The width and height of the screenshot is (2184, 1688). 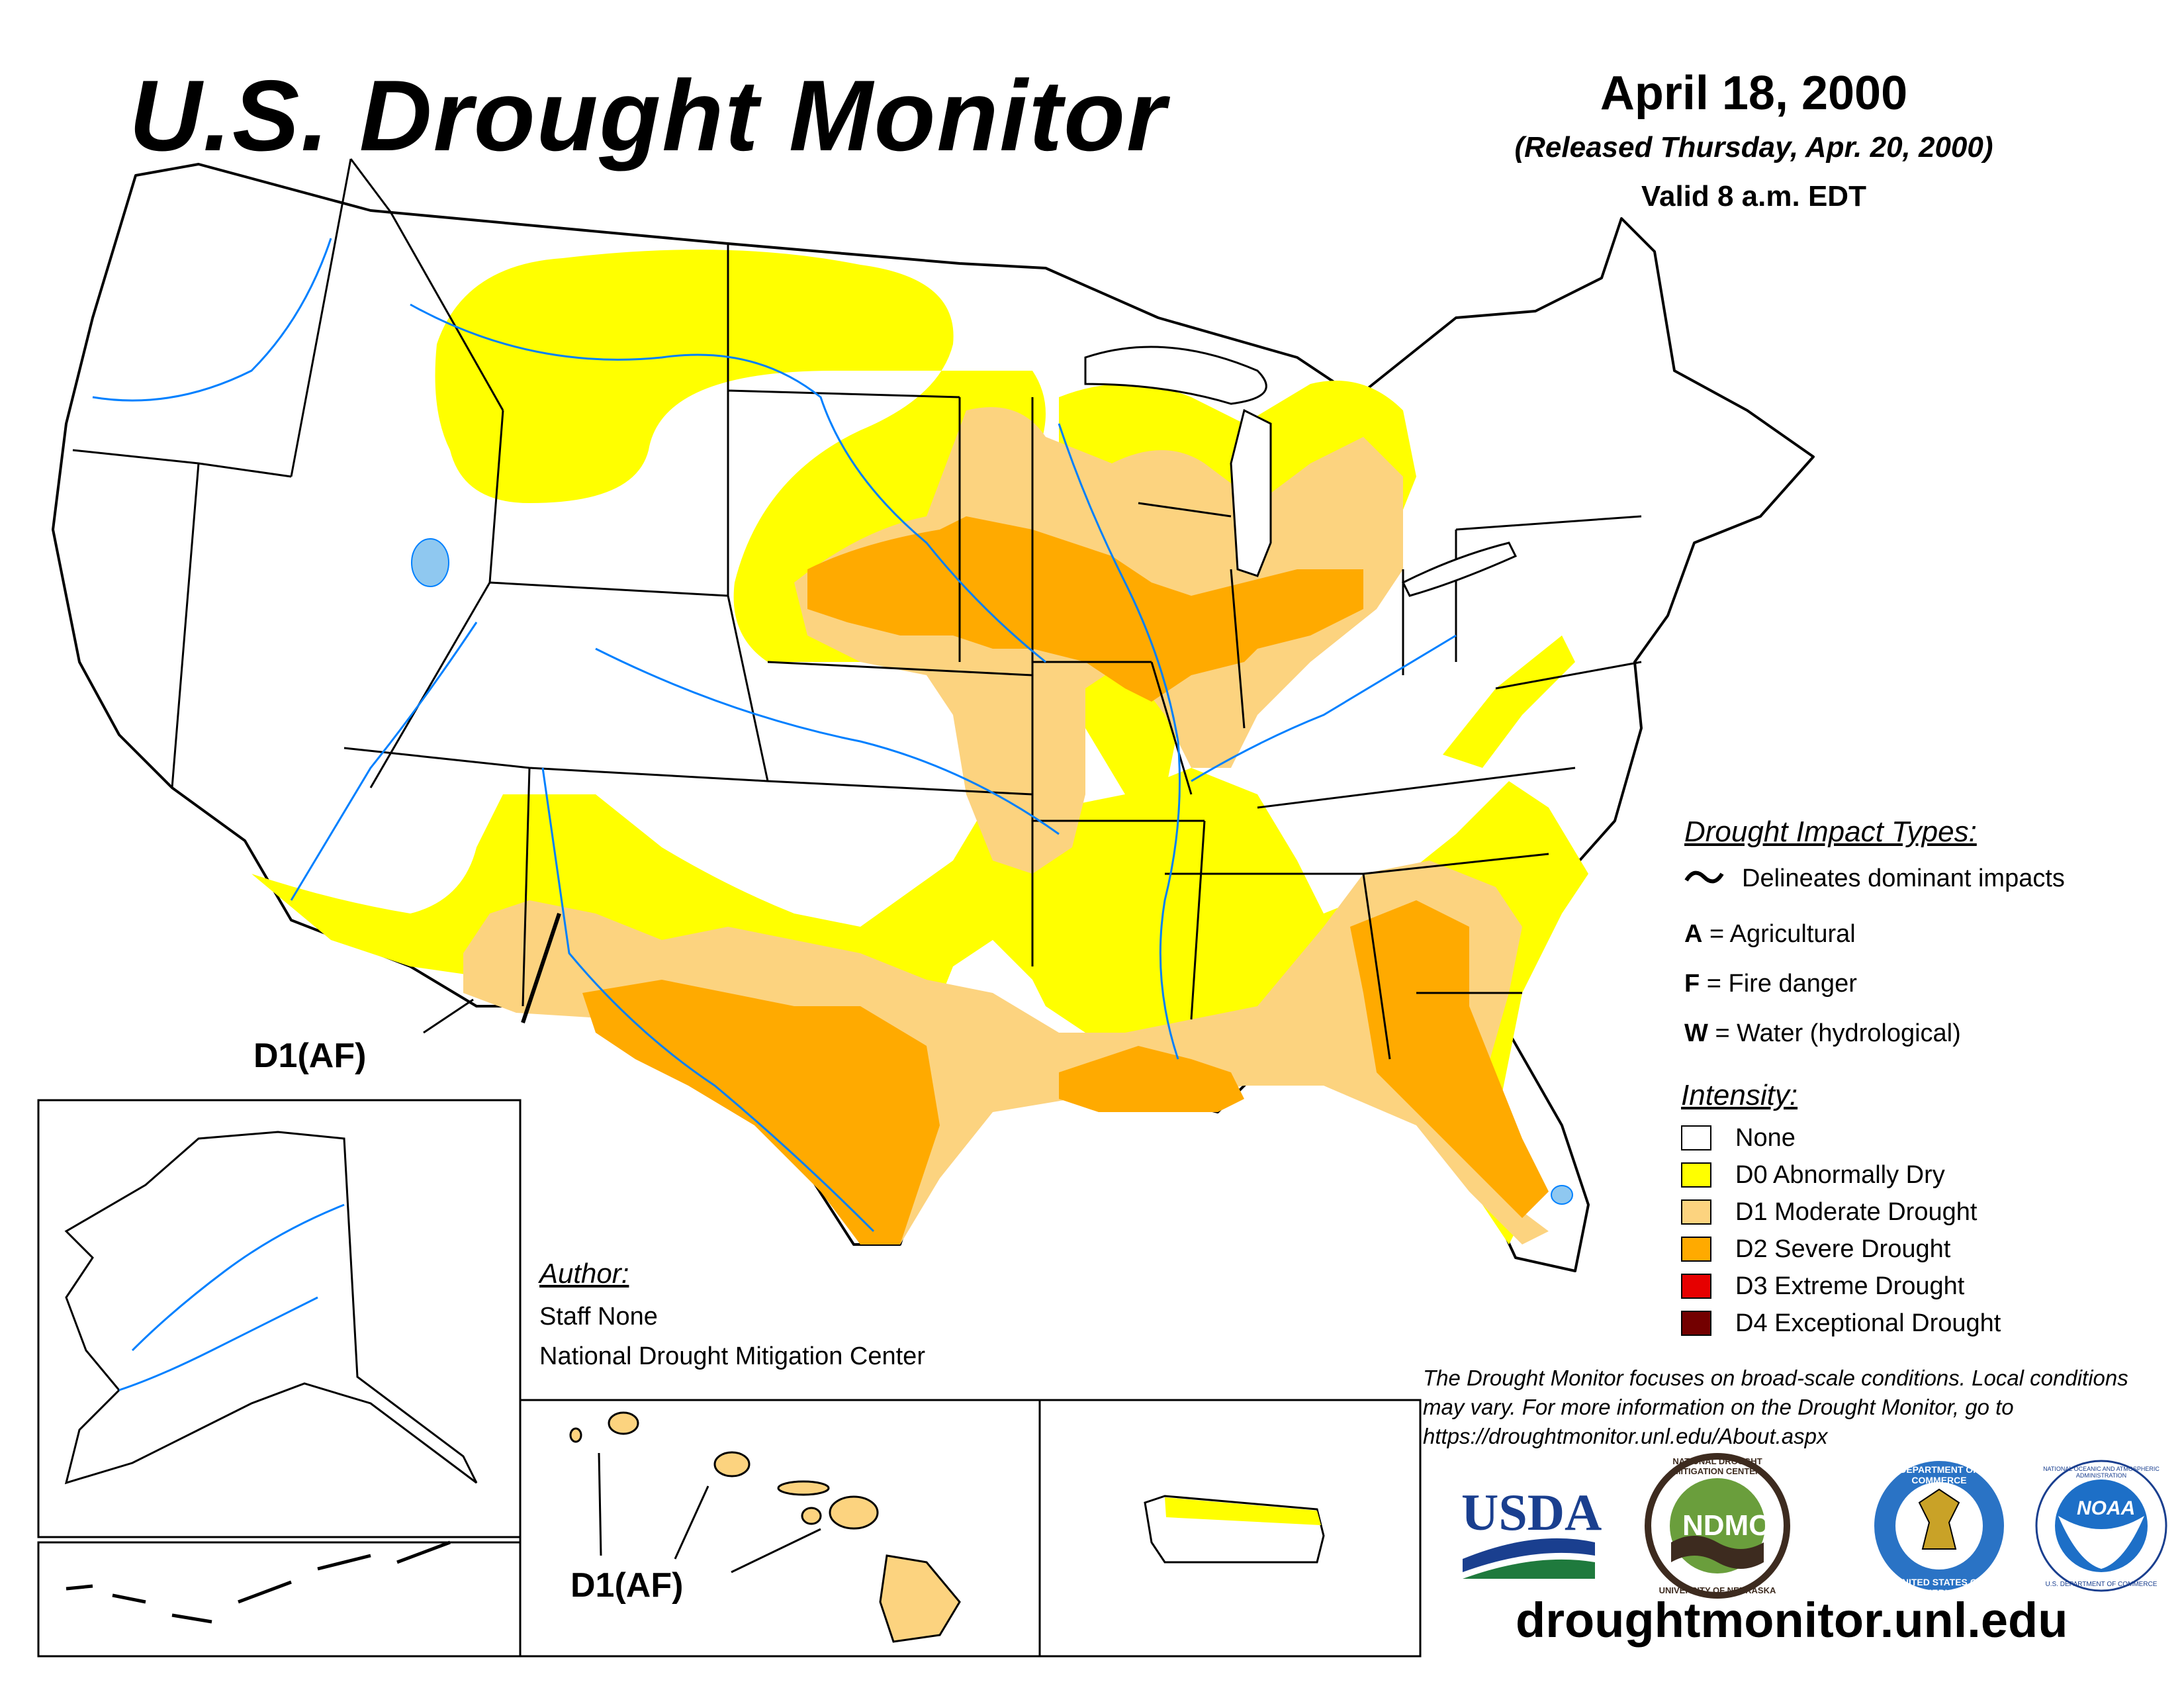 I want to click on intensity-heading: Intensity:, so click(x=1740, y=1095).